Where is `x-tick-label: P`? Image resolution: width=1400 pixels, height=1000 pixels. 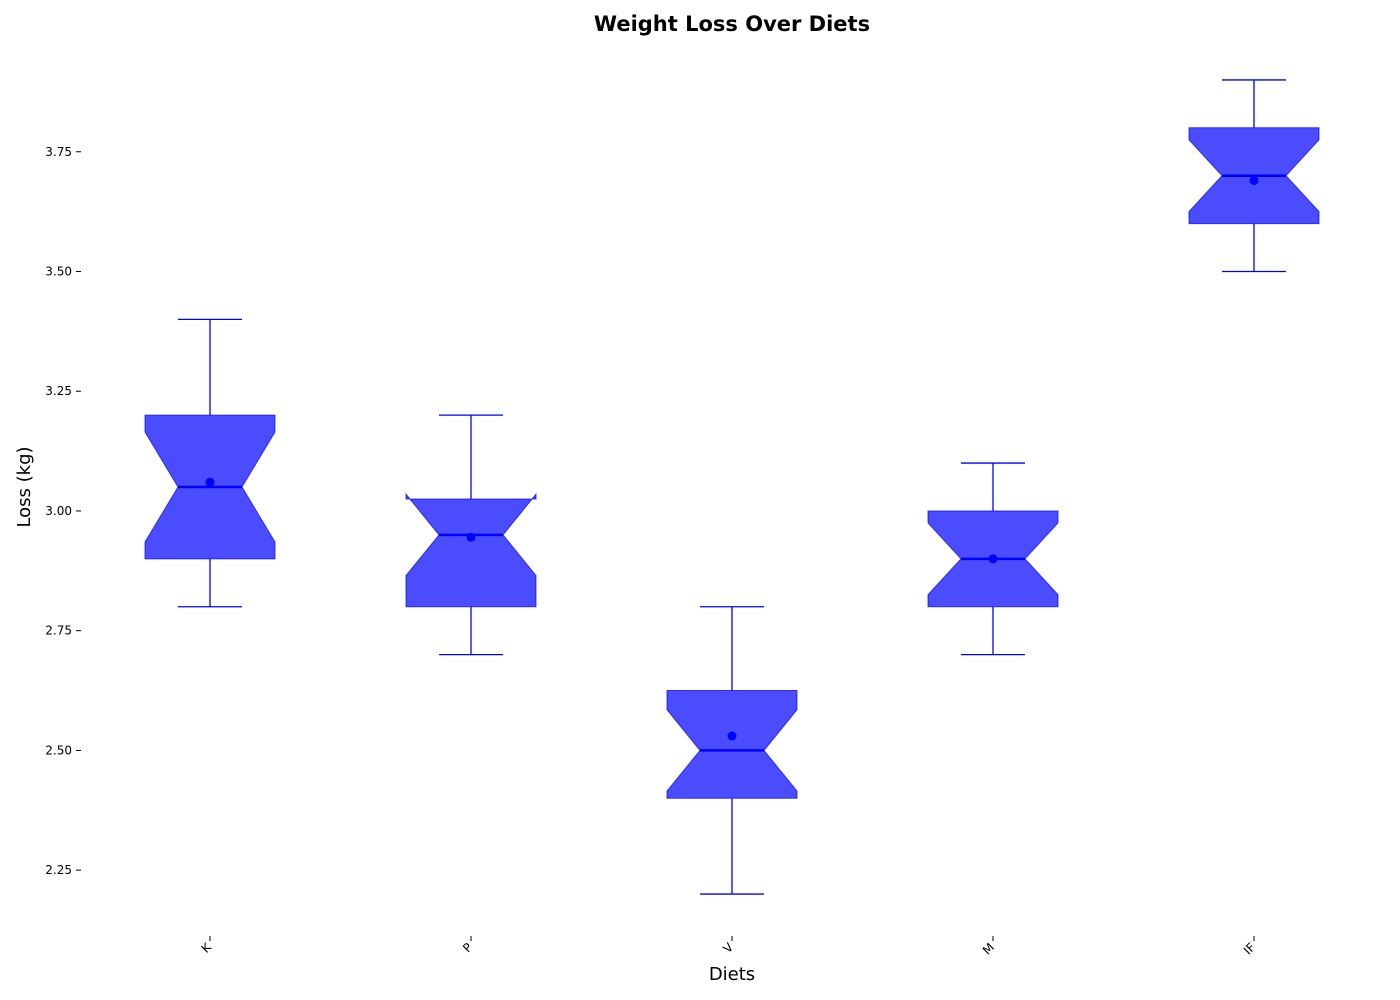 x-tick-label: P is located at coordinates (467, 947).